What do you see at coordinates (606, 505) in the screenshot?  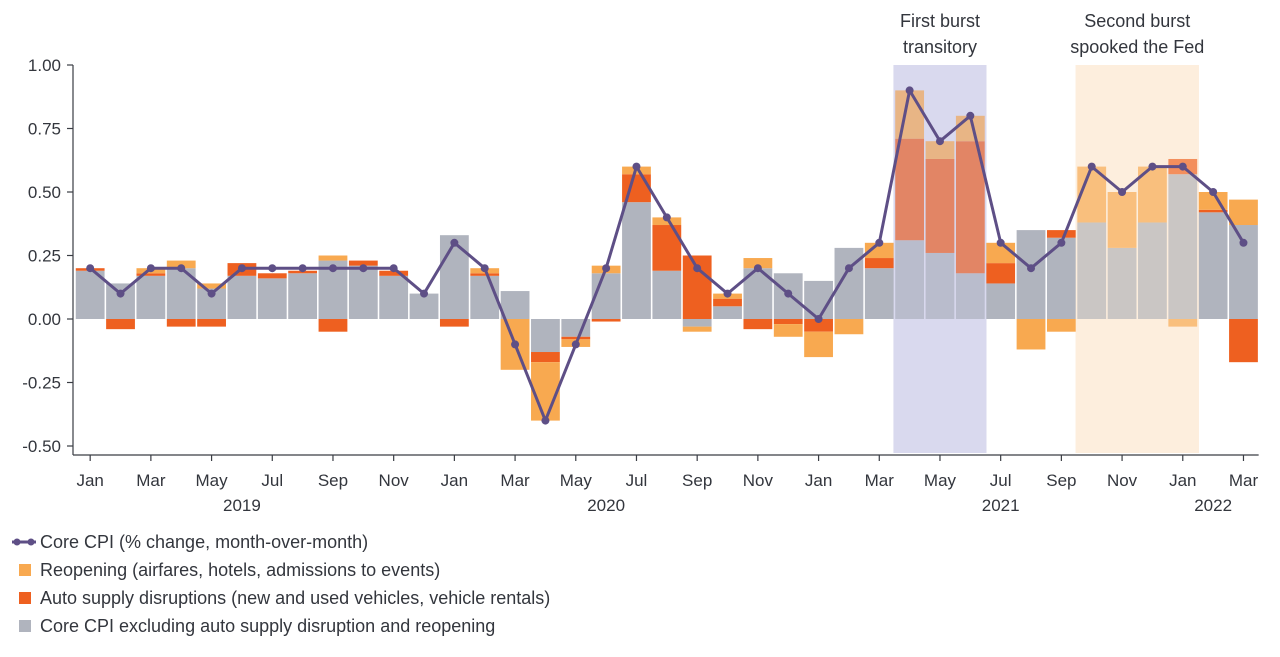 I see `year-label: 2020` at bounding box center [606, 505].